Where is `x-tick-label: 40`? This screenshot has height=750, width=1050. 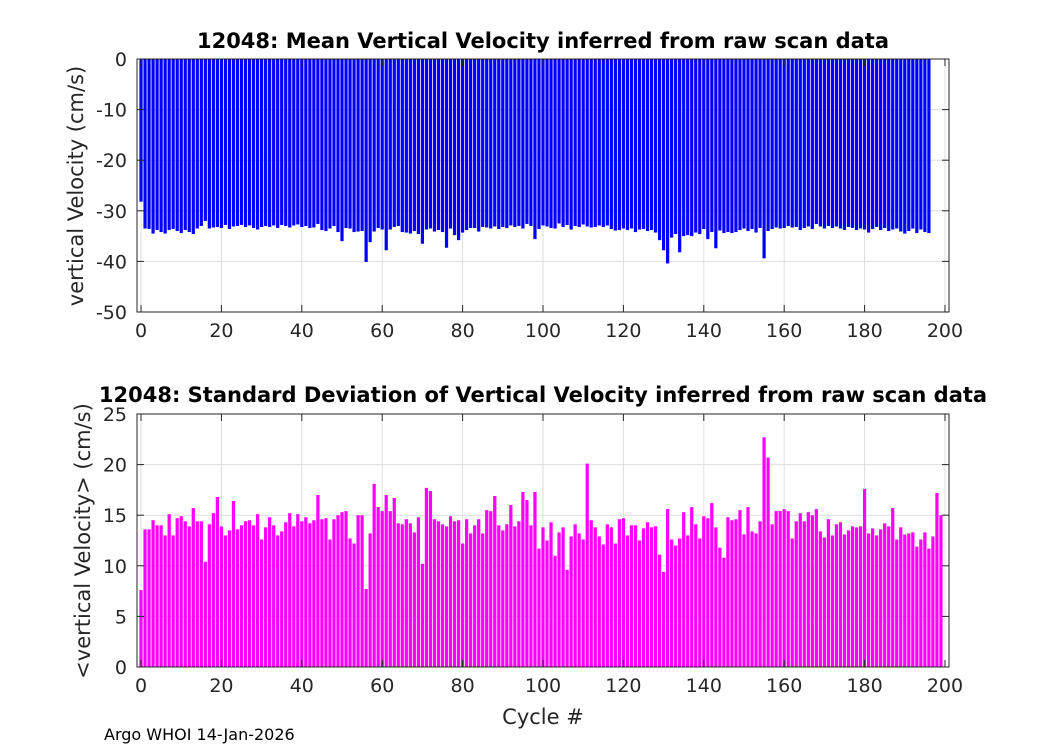
x-tick-label: 40 is located at coordinates (302, 686).